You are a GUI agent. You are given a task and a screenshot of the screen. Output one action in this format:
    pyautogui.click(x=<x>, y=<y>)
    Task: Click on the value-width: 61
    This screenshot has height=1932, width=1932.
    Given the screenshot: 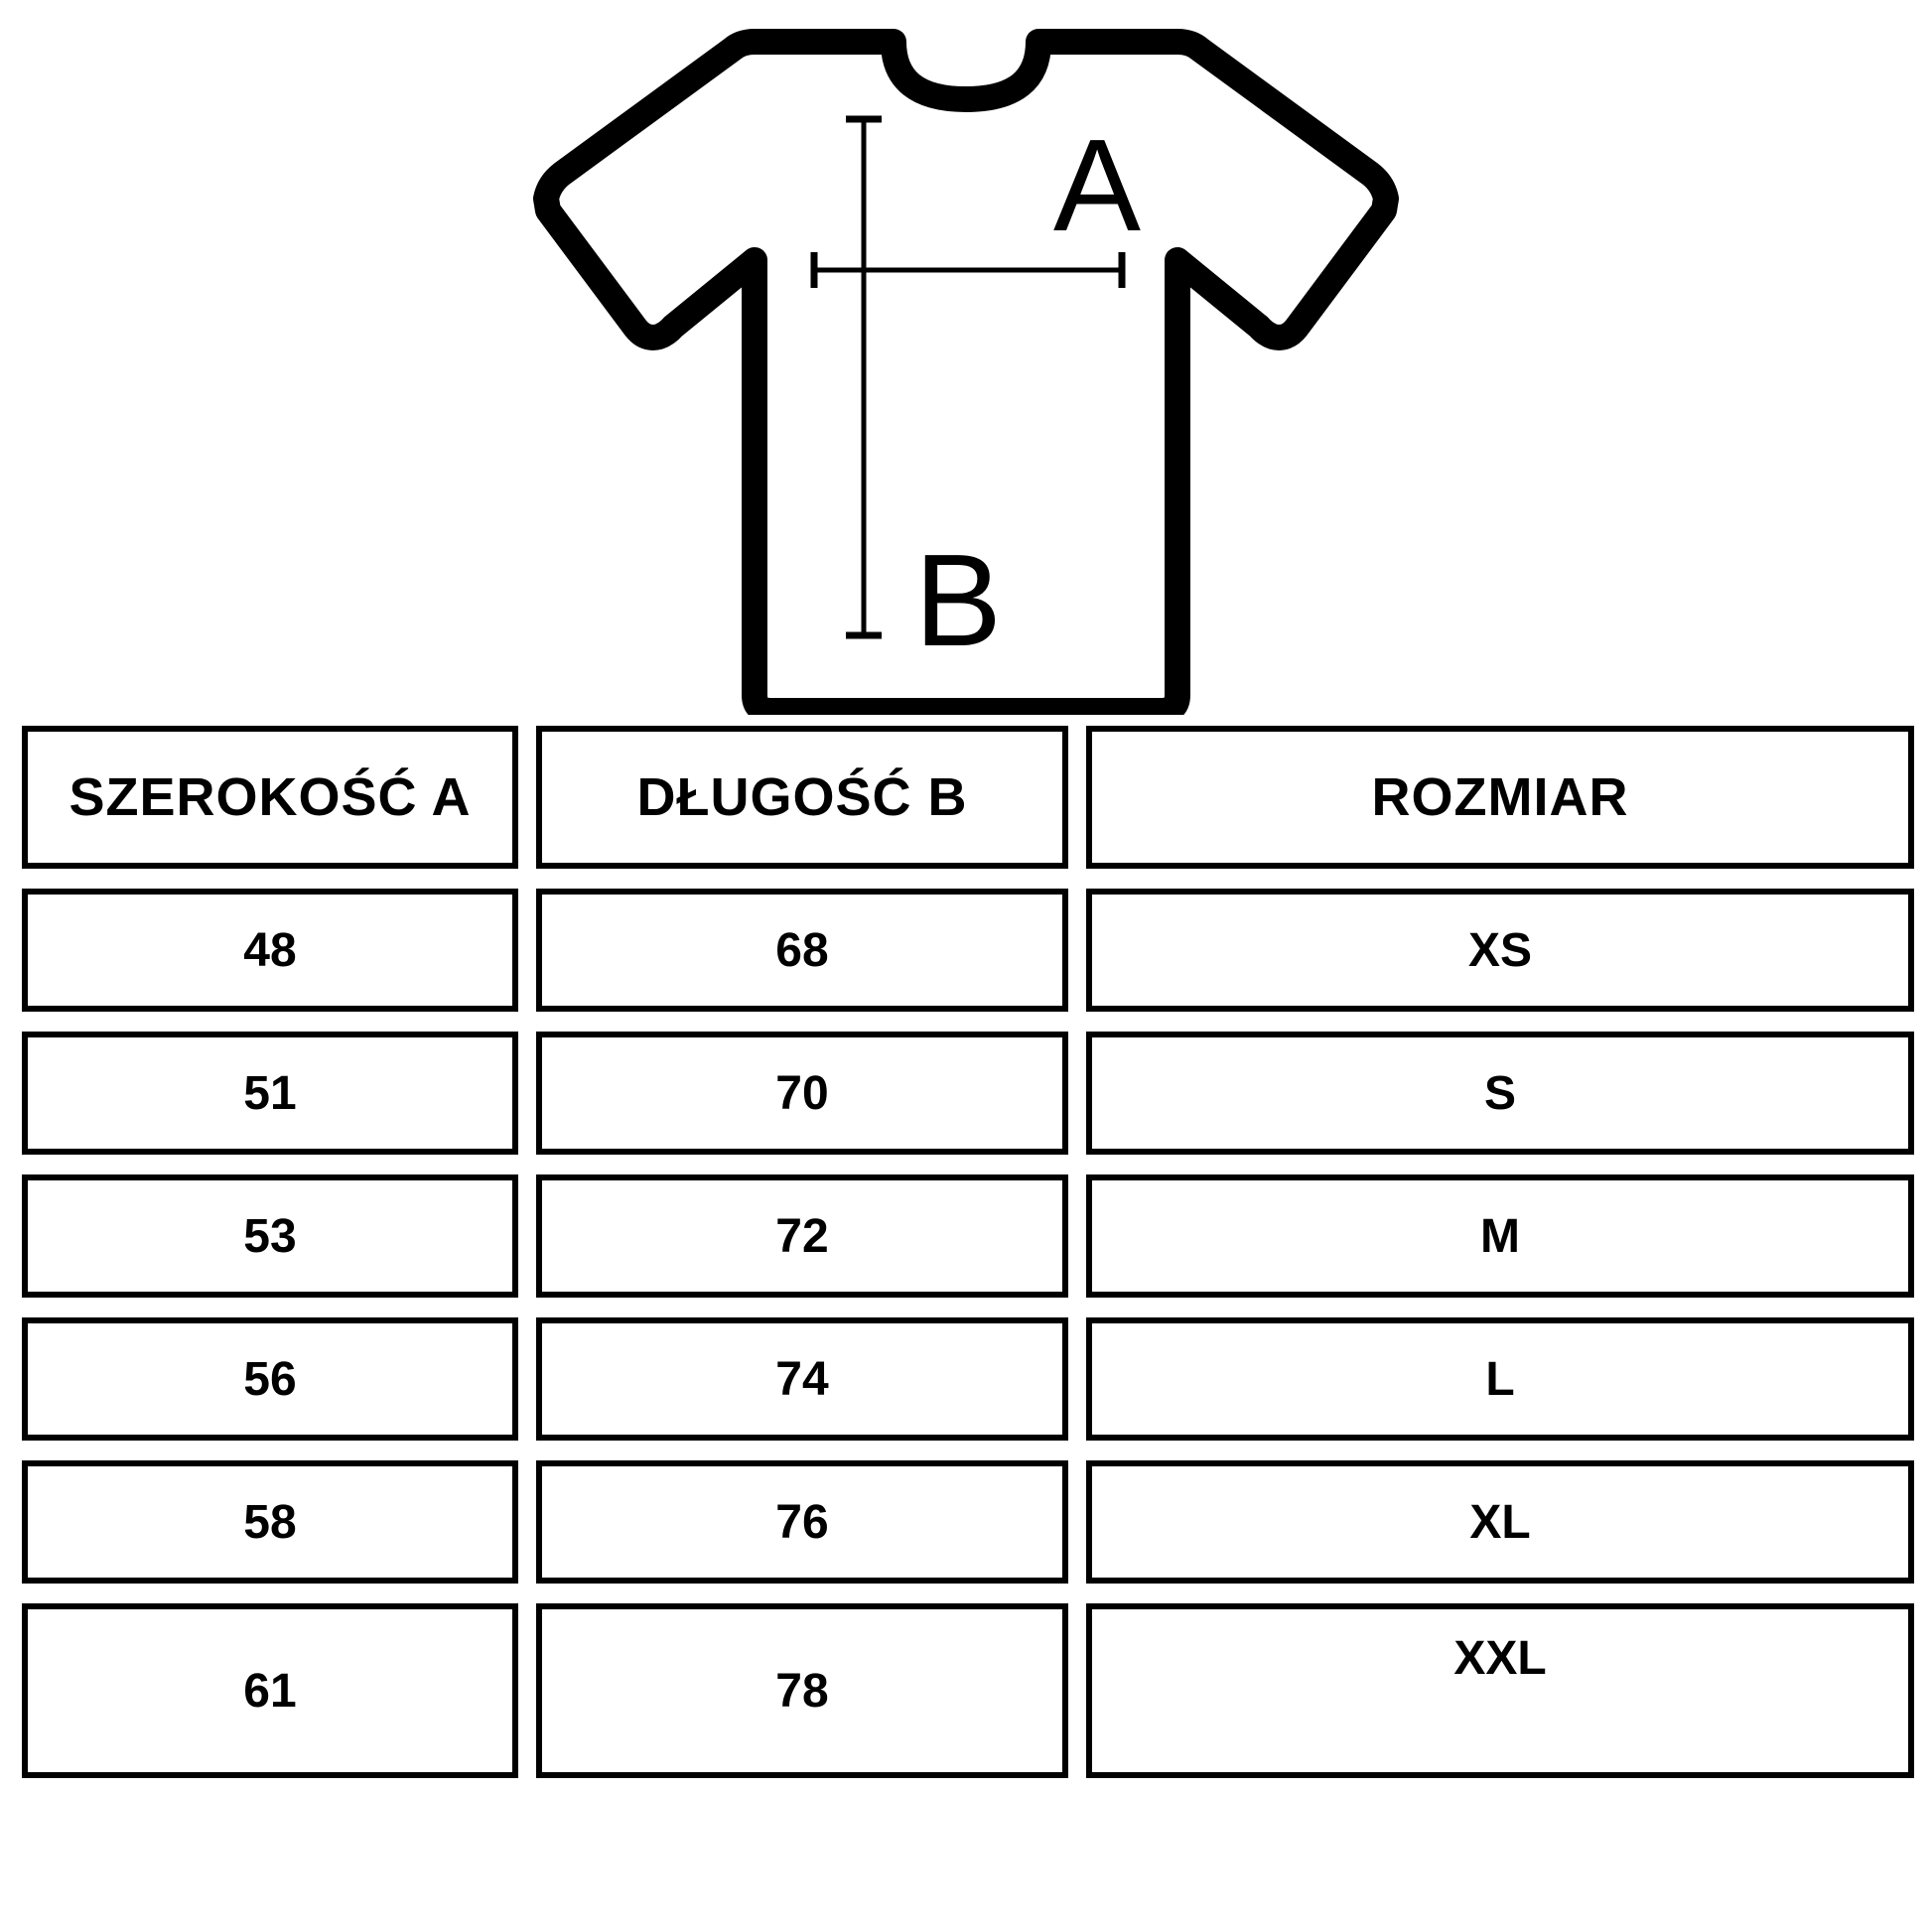 What is the action you would take?
    pyautogui.click(x=270, y=1691)
    